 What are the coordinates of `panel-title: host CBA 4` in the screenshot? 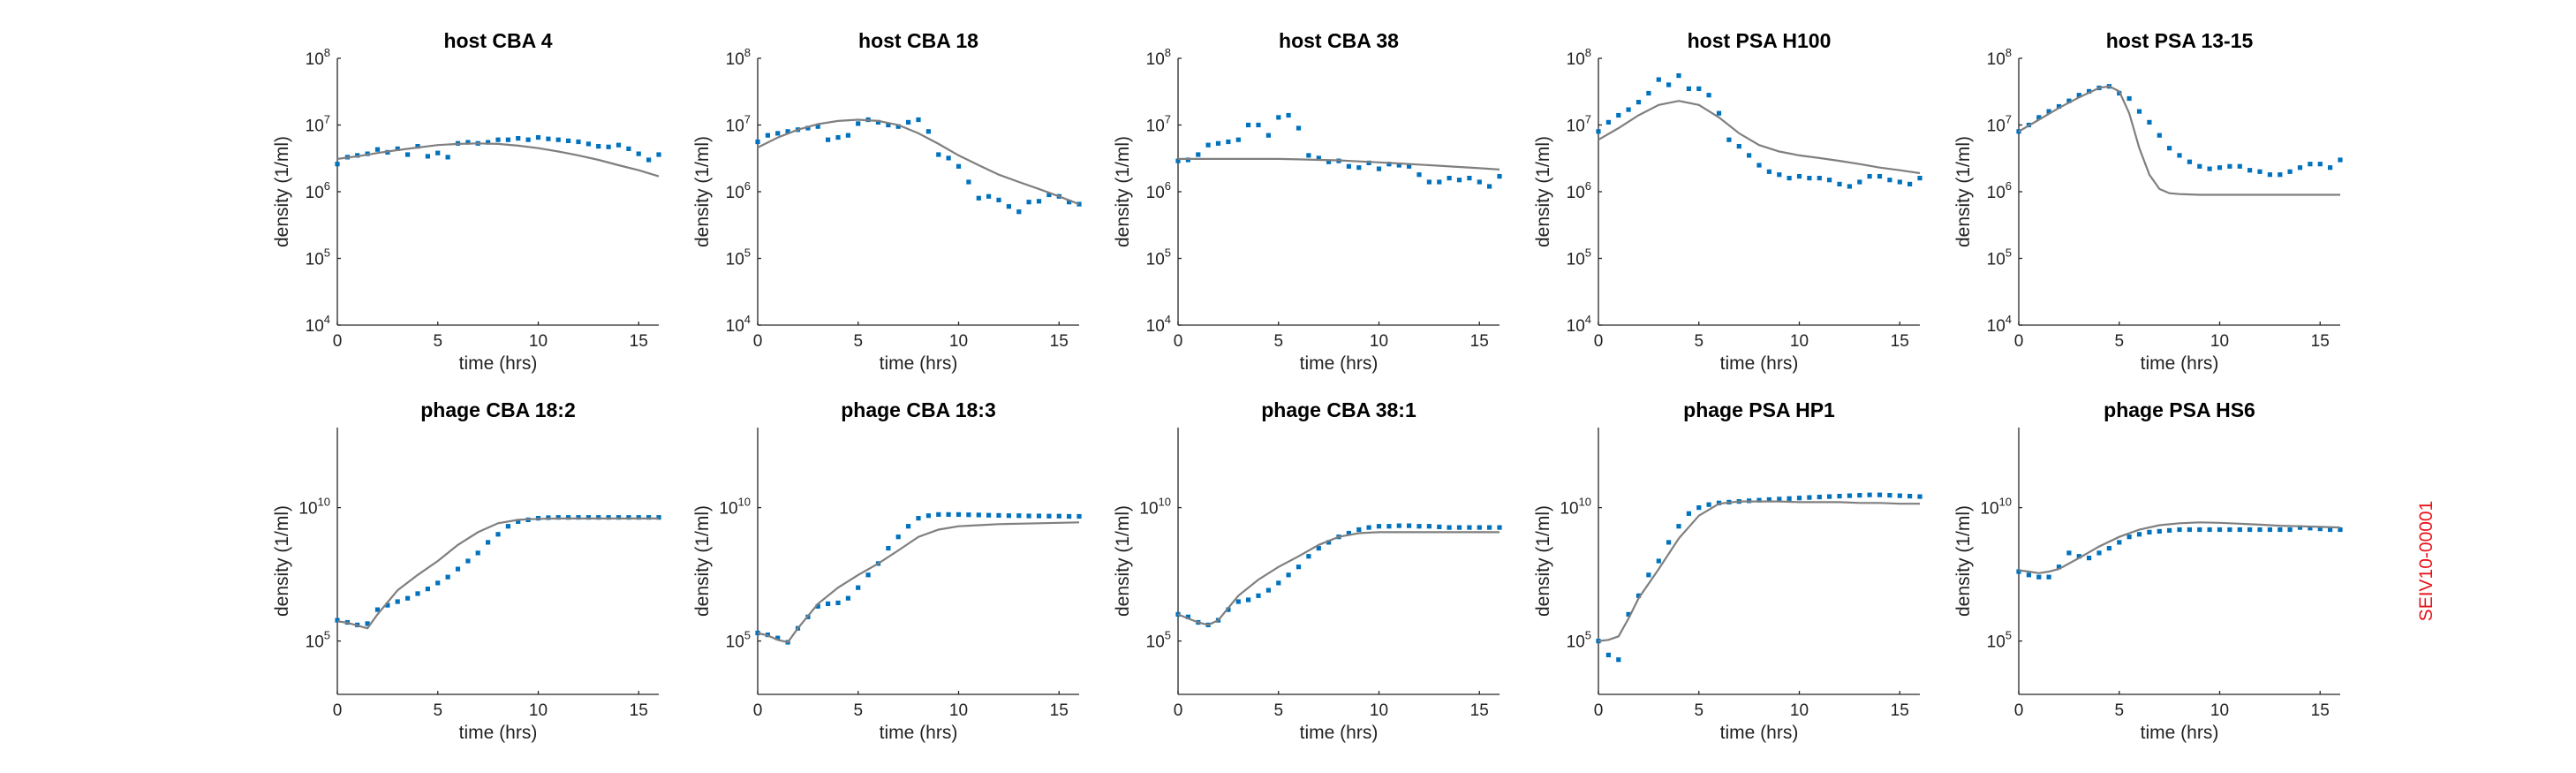 It's located at (497, 40).